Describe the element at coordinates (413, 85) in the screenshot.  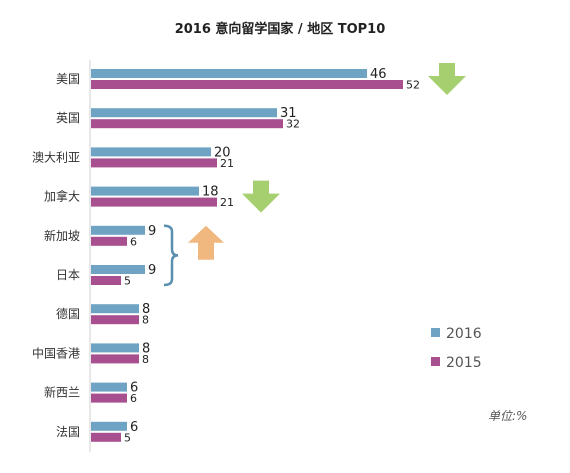
I see `data-label-2015: 52` at that location.